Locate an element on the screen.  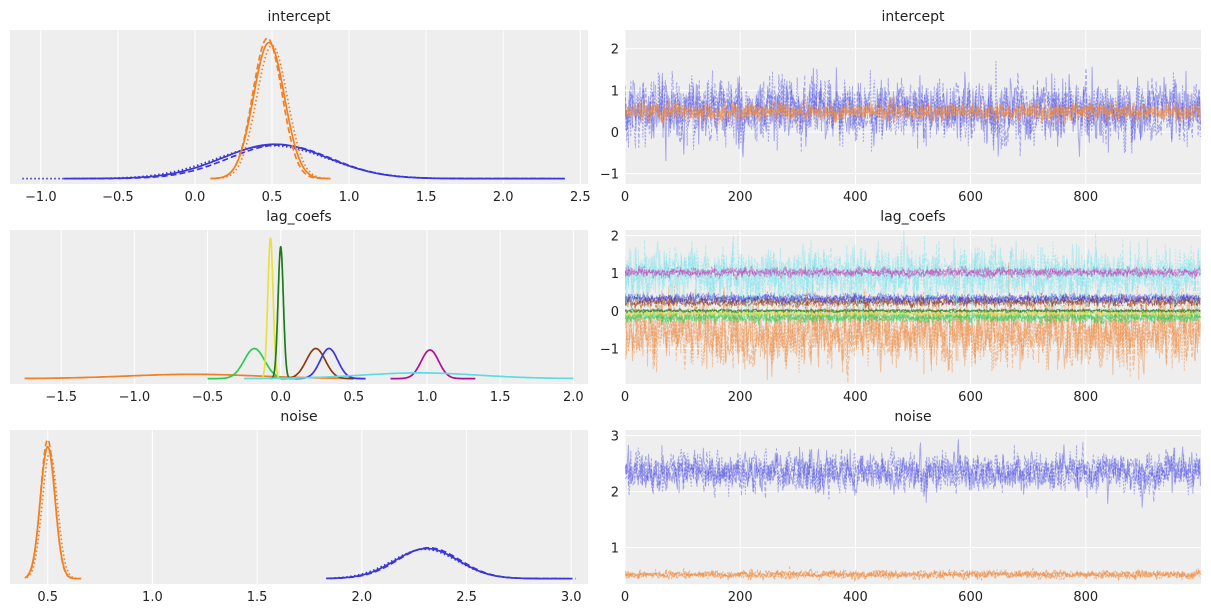
kde-curve-dark-green-coef is located at coordinates (280, 312).